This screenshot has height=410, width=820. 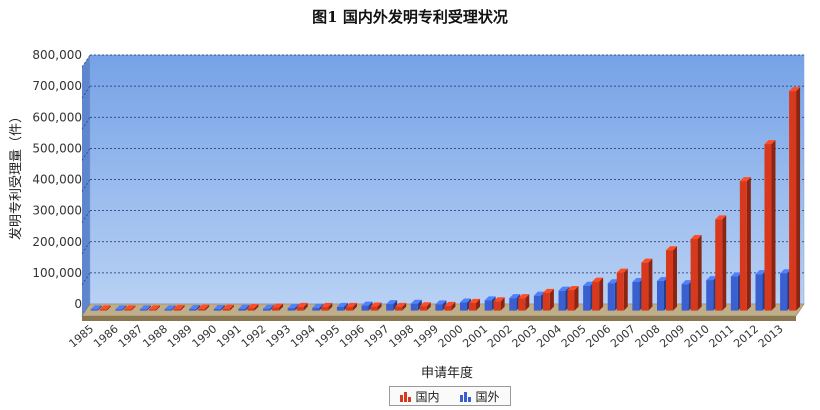 I want to click on bar-domestic-2002, so click(x=524, y=302).